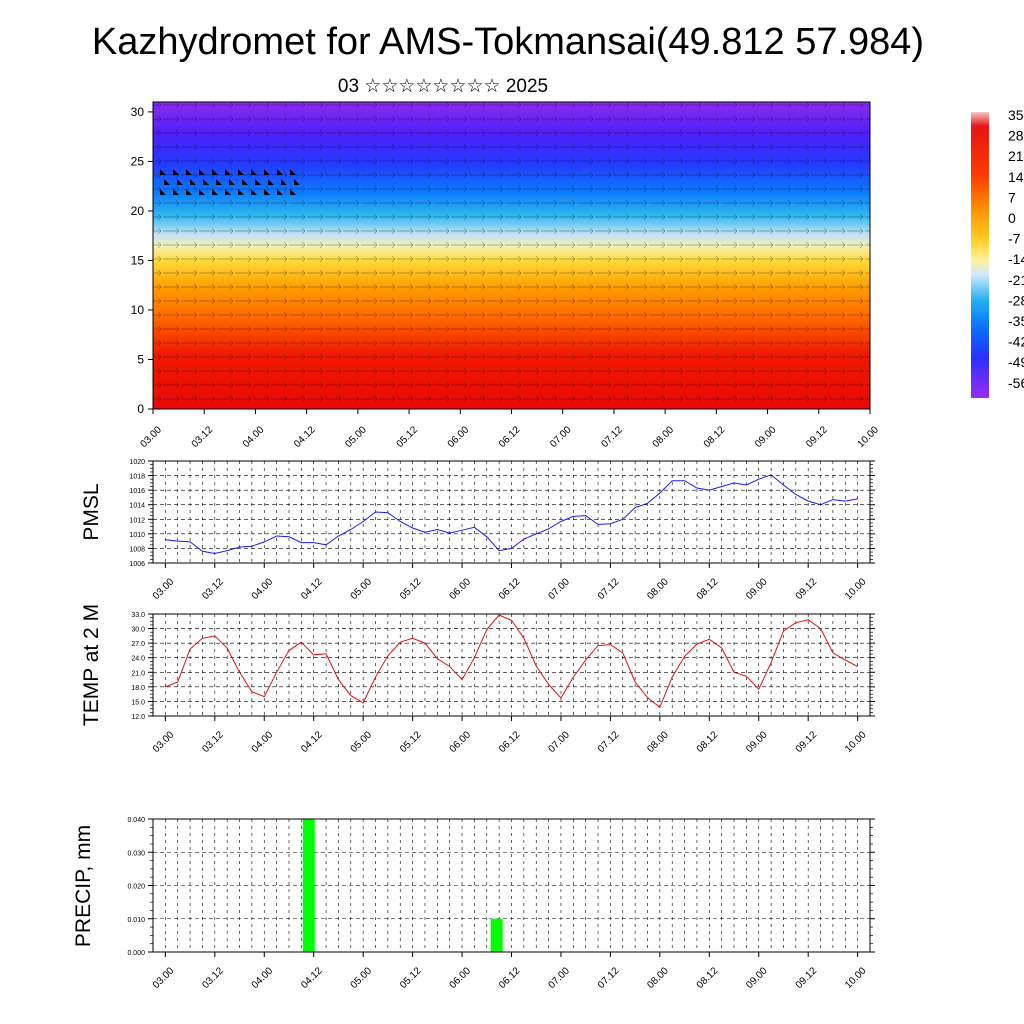  What do you see at coordinates (137, 491) in the screenshot?
I see `pmsl-y-tick-label: 1016` at bounding box center [137, 491].